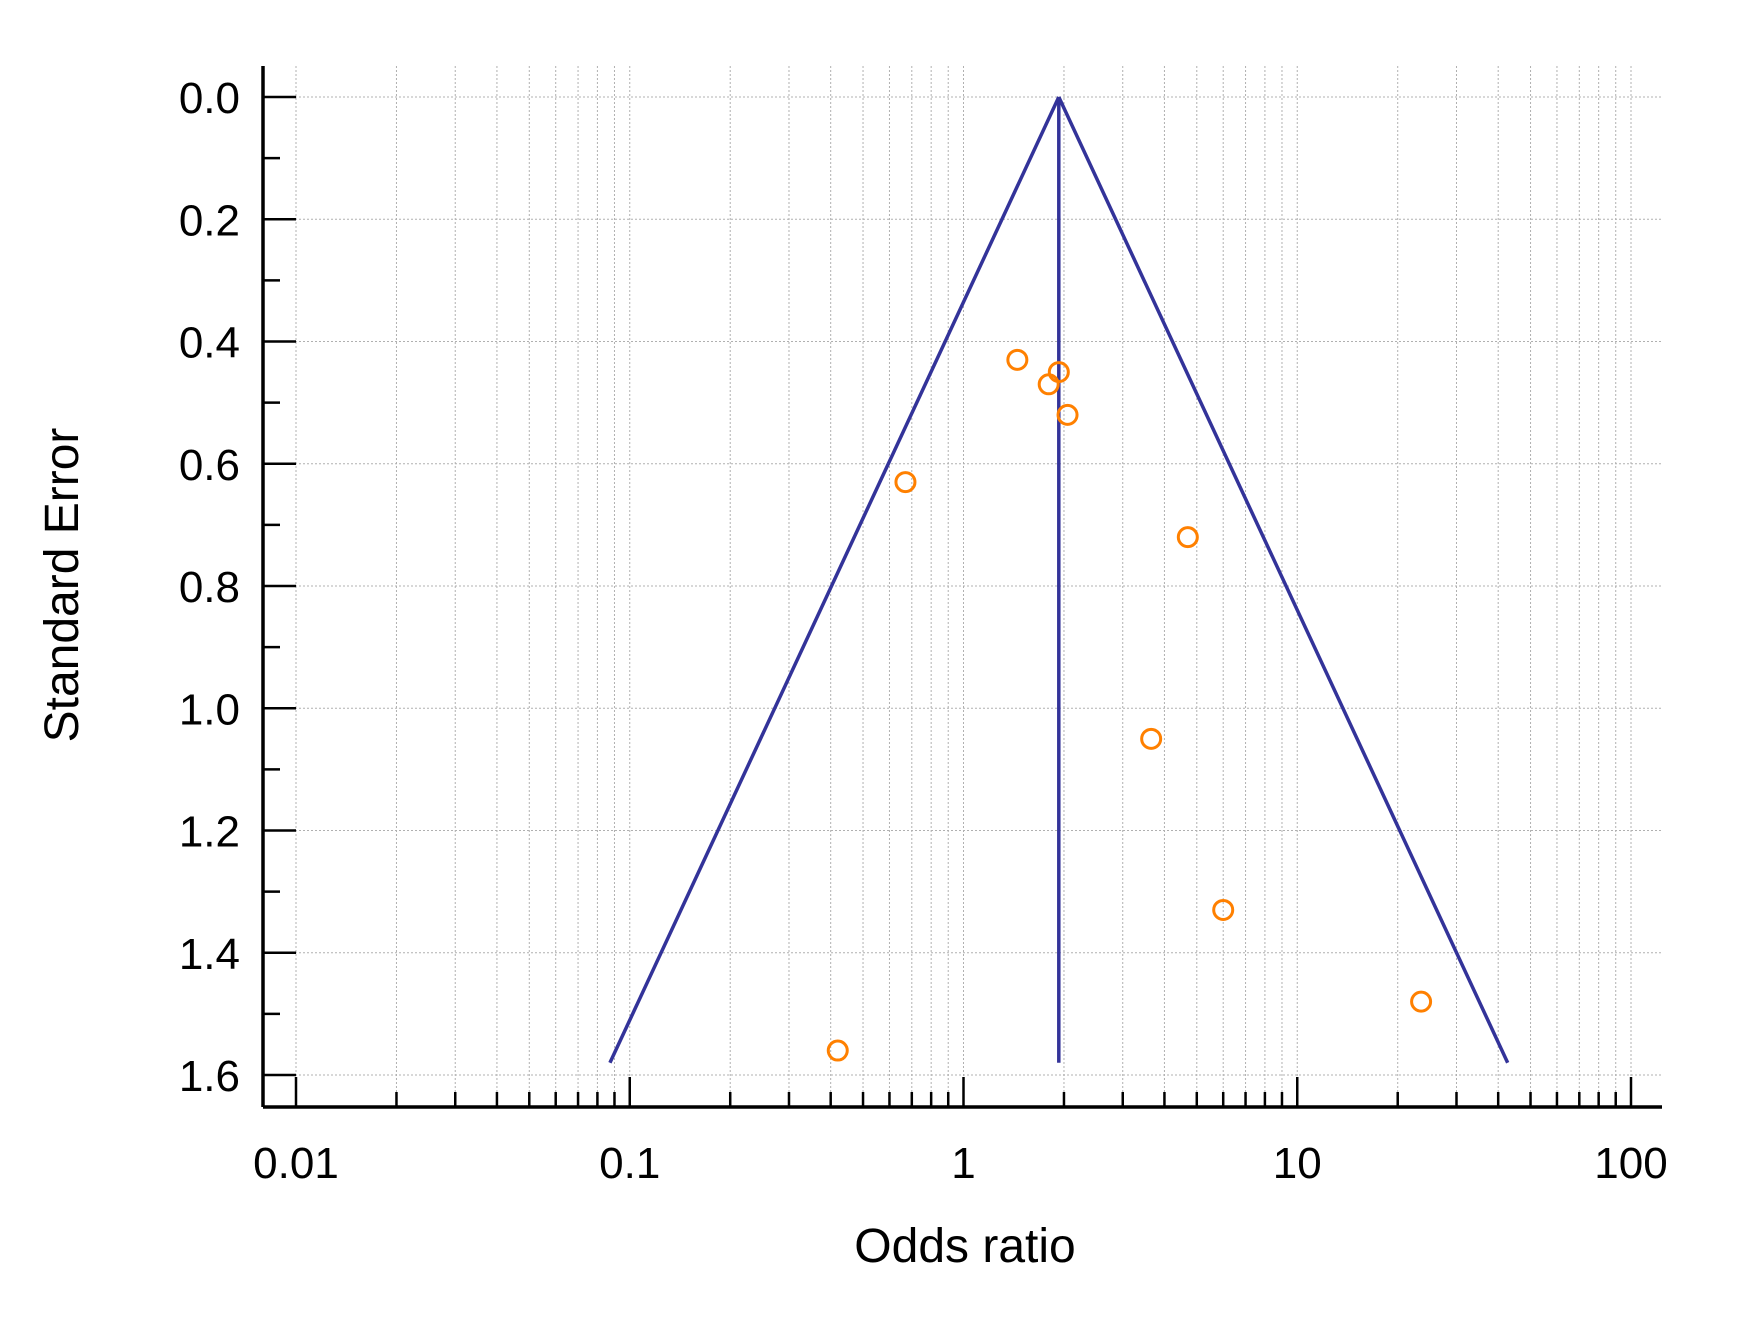  I want to click on y-tick-label: 0.8, so click(209, 587).